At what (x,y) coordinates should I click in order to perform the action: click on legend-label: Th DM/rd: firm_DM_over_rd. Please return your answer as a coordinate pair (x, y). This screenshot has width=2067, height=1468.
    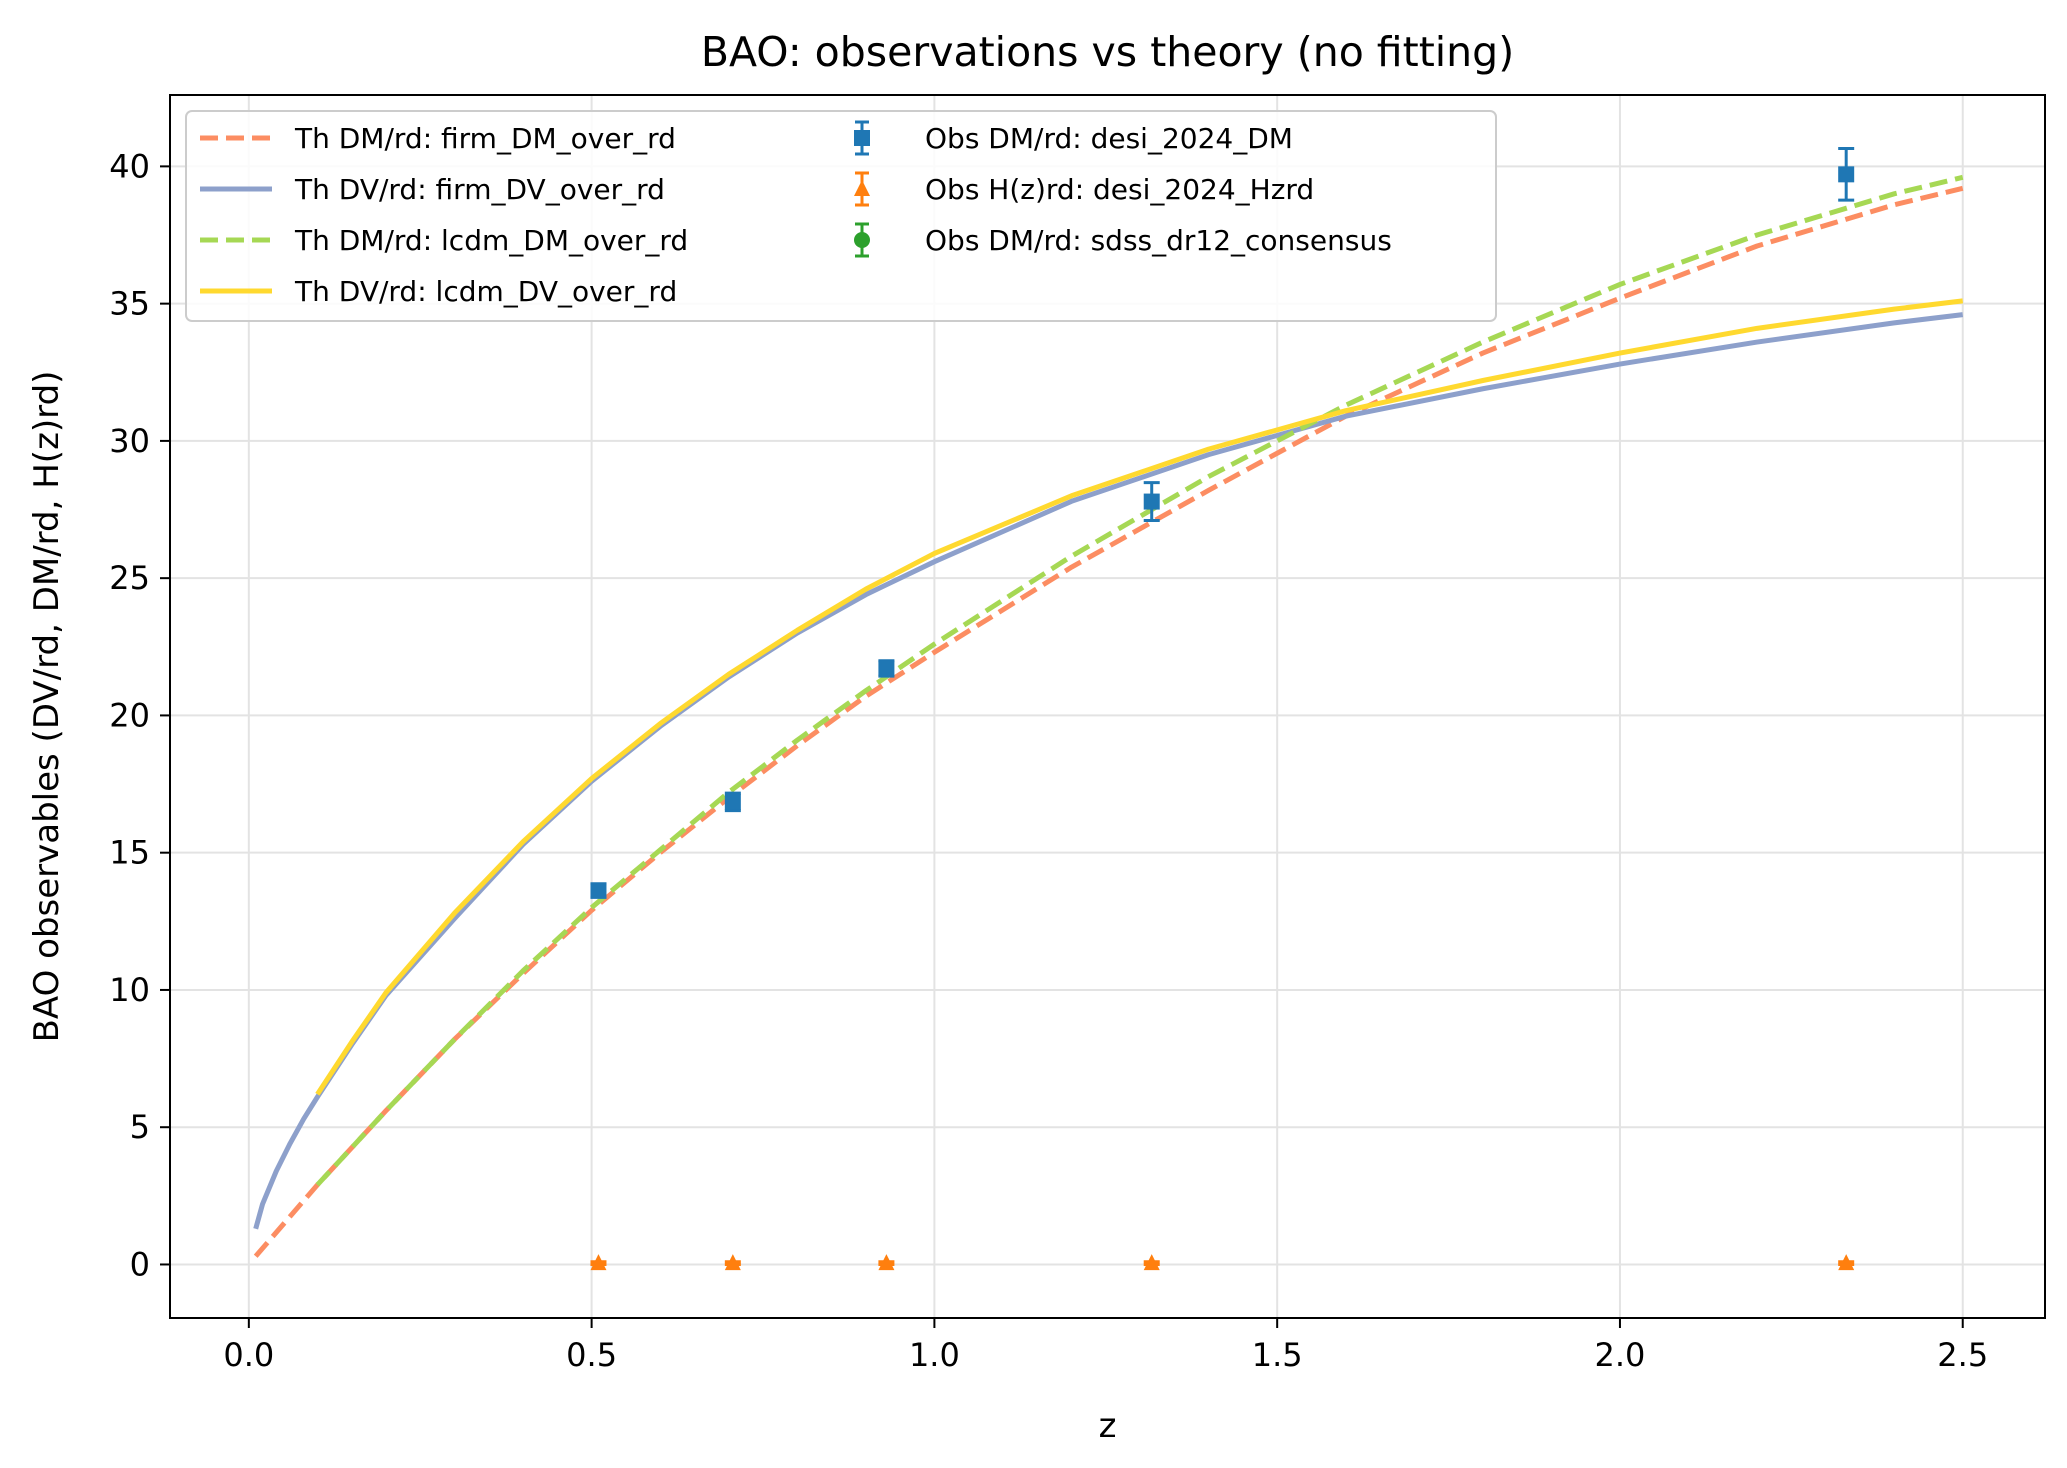
    Looking at the image, I should click on (485, 138).